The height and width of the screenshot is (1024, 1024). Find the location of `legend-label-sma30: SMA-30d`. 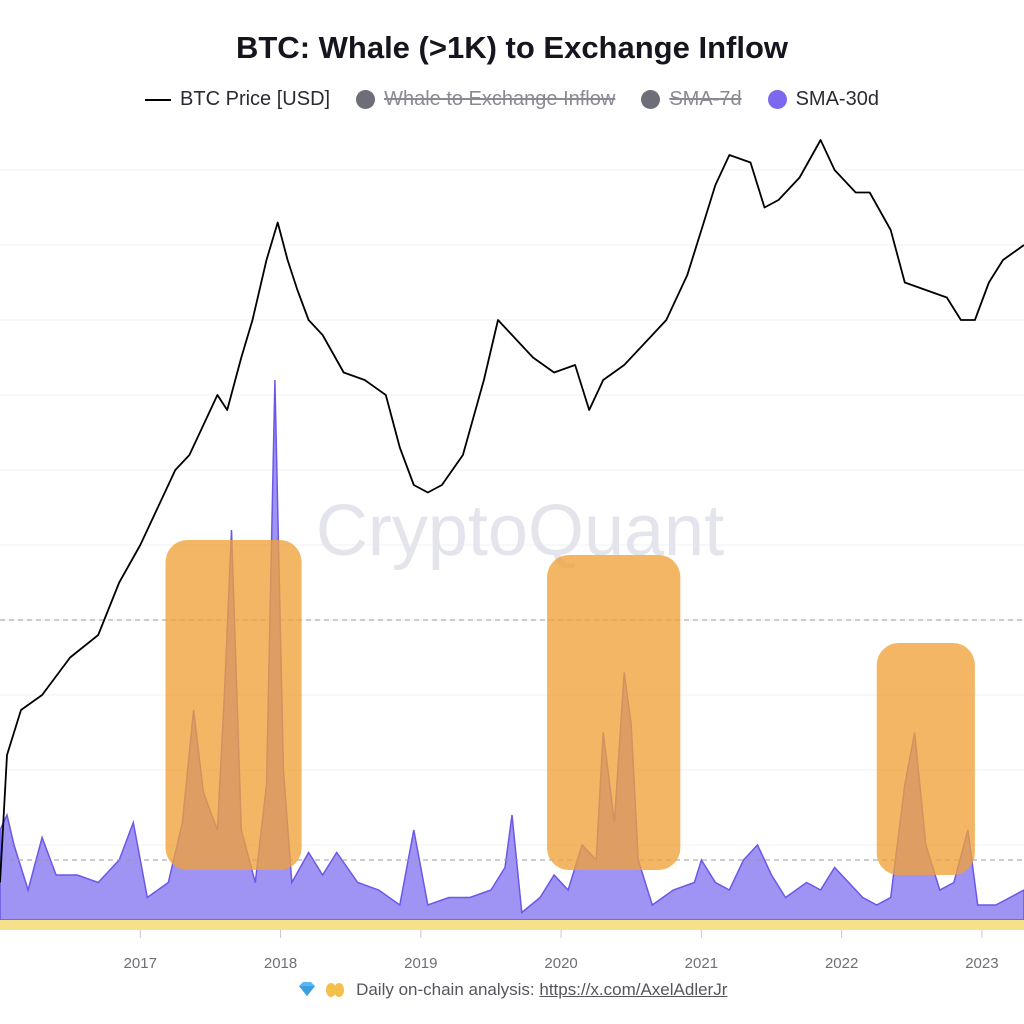

legend-label-sma30: SMA-30d is located at coordinates (837, 99).